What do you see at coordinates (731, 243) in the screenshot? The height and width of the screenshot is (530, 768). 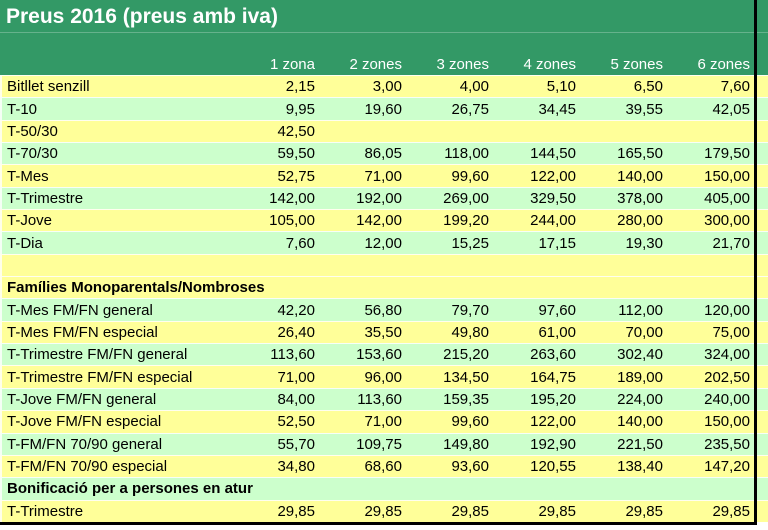 I see `price-cell: 21,70` at bounding box center [731, 243].